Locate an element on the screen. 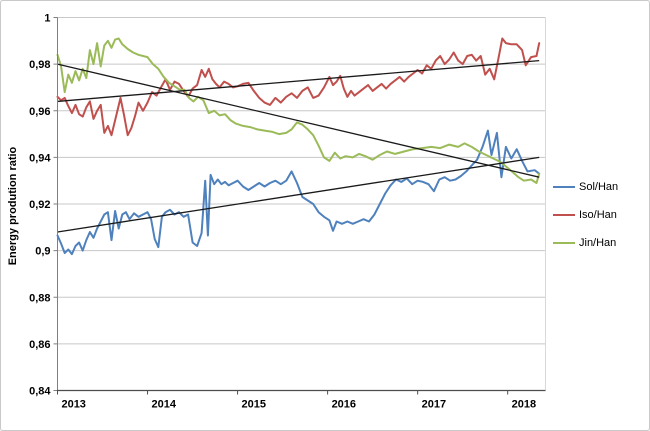 This screenshot has height=431, width=650. y-tick-label: 0,92 is located at coordinates (39, 205).